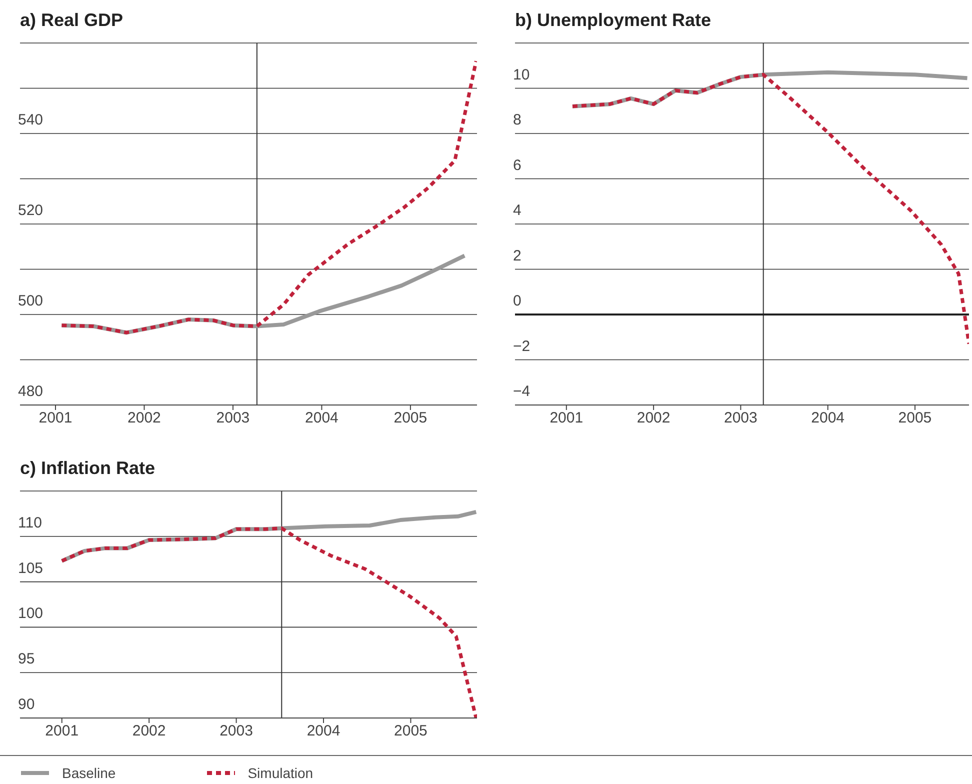 This screenshot has height=784, width=972. What do you see at coordinates (30, 523) in the screenshot?
I see `y-tick-label: 110` at bounding box center [30, 523].